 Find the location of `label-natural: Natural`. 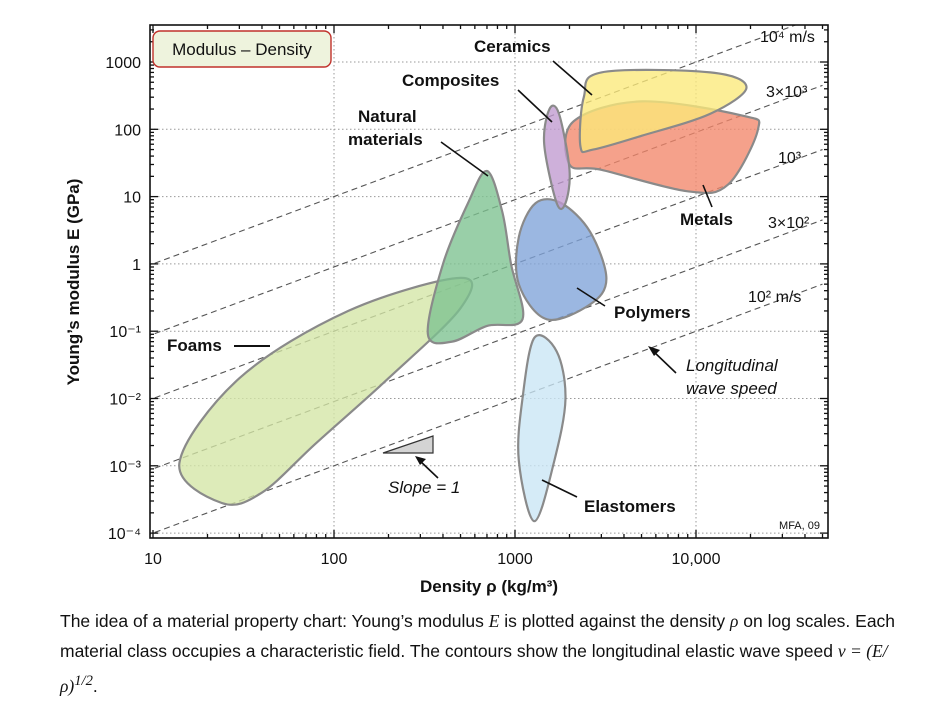

label-natural: Natural is located at coordinates (387, 116).